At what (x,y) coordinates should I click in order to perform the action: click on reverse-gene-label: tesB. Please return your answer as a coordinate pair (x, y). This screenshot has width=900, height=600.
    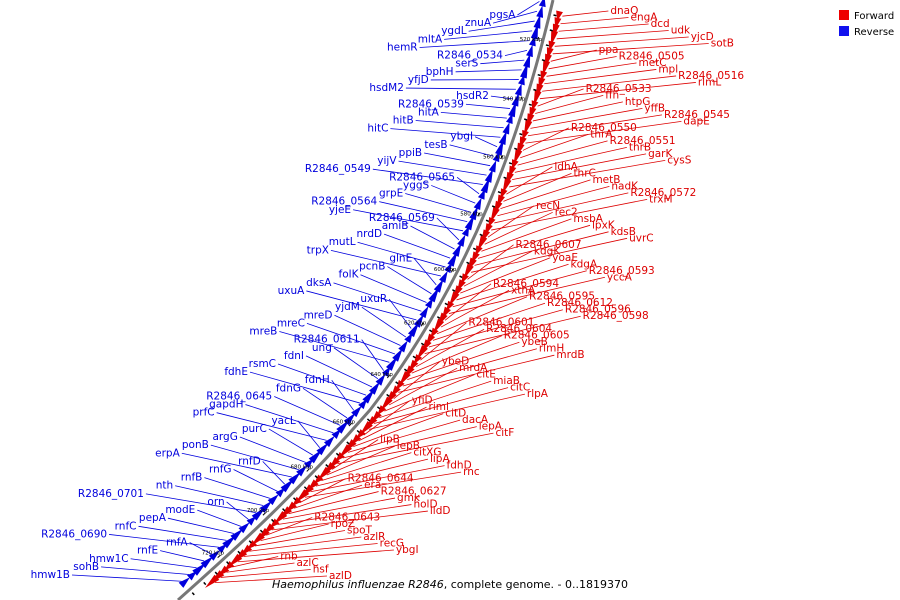
    Looking at the image, I should click on (435, 145).